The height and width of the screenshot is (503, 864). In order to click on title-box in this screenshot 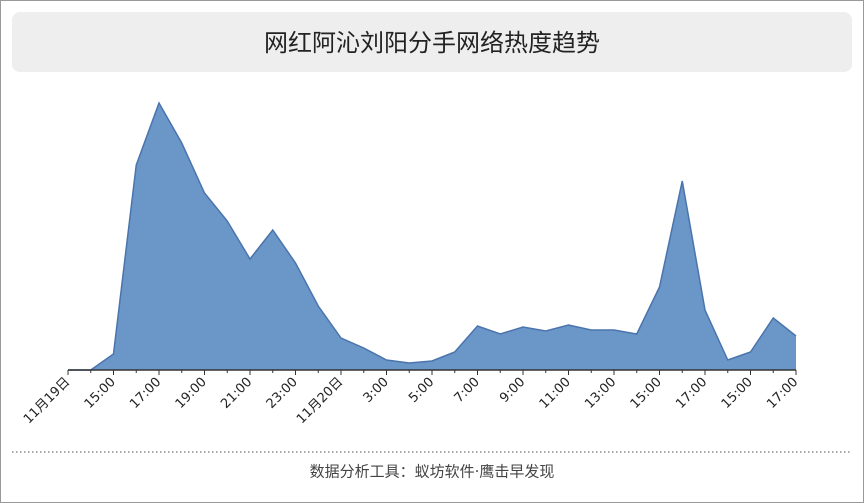, I will do `click(432, 42)`.